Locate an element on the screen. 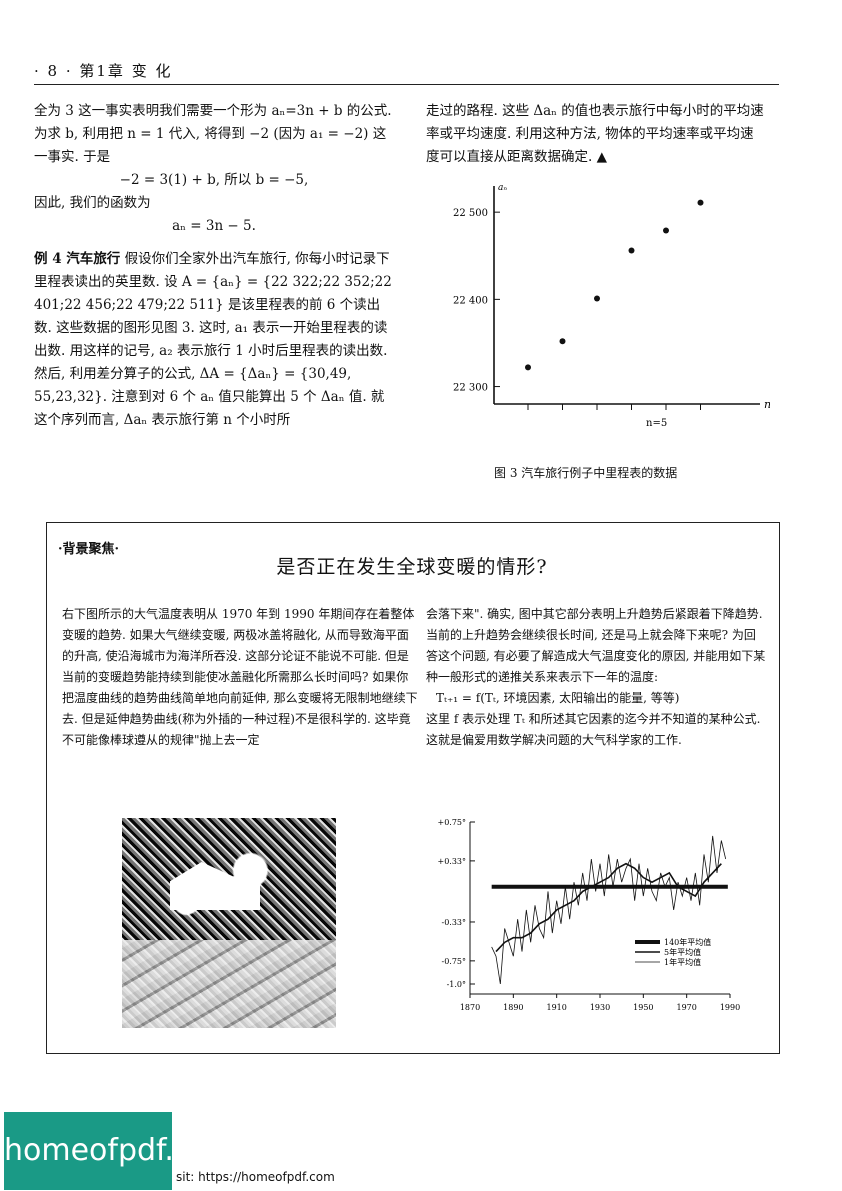  header-rule is located at coordinates (406, 84).